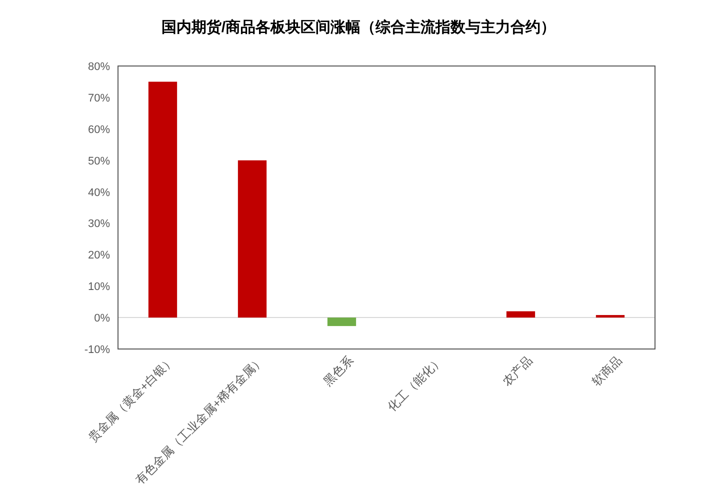 The width and height of the screenshot is (717, 485). Describe the element at coordinates (102, 318) in the screenshot. I see `y-tick-label: 0%` at that location.